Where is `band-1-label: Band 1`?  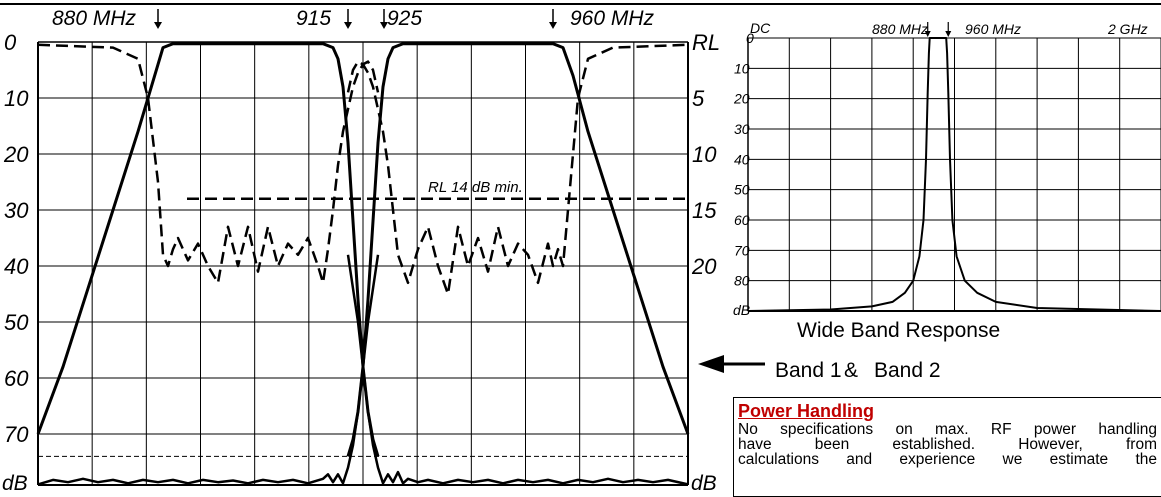
band-1-label: Band 1 is located at coordinates (808, 370).